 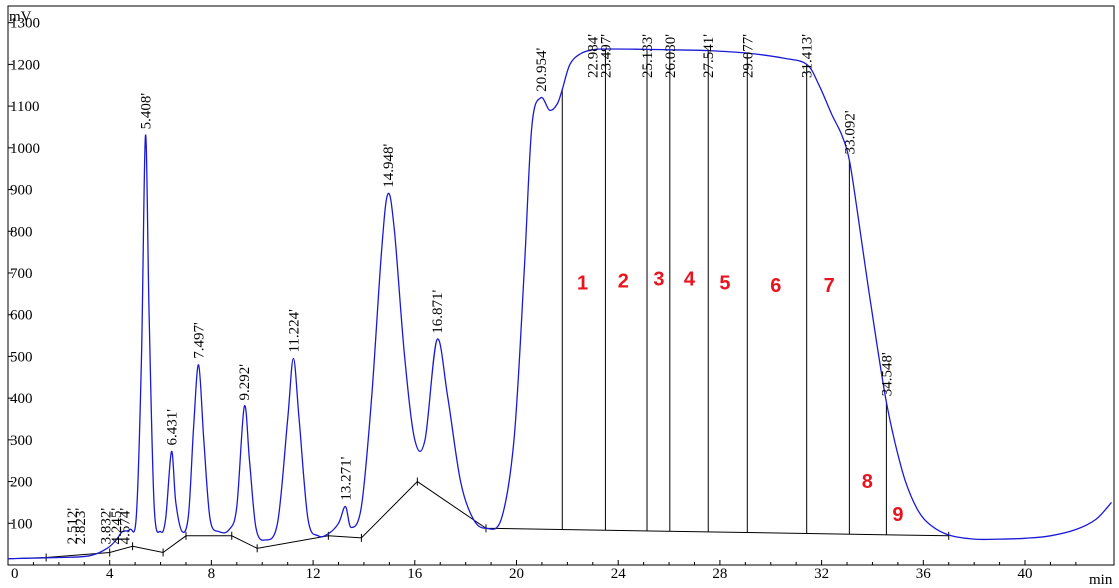 What do you see at coordinates (245, 382) in the screenshot?
I see `peak-label: 9.292'` at bounding box center [245, 382].